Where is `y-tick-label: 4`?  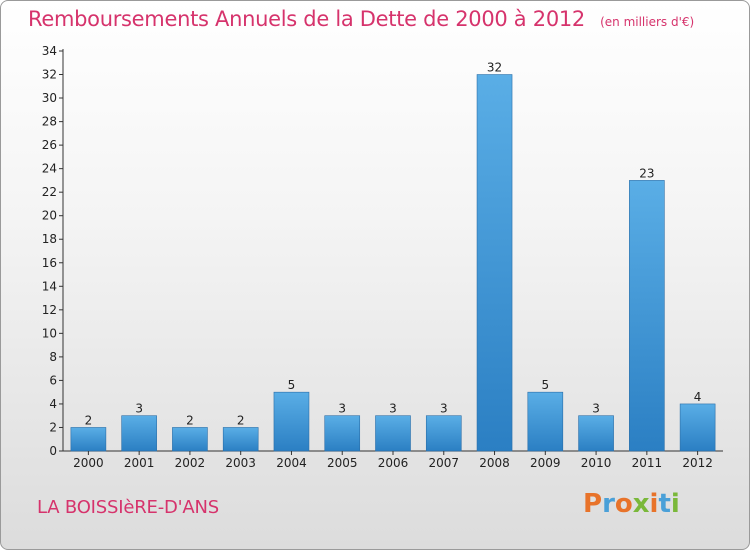
y-tick-label: 4 is located at coordinates (53, 404).